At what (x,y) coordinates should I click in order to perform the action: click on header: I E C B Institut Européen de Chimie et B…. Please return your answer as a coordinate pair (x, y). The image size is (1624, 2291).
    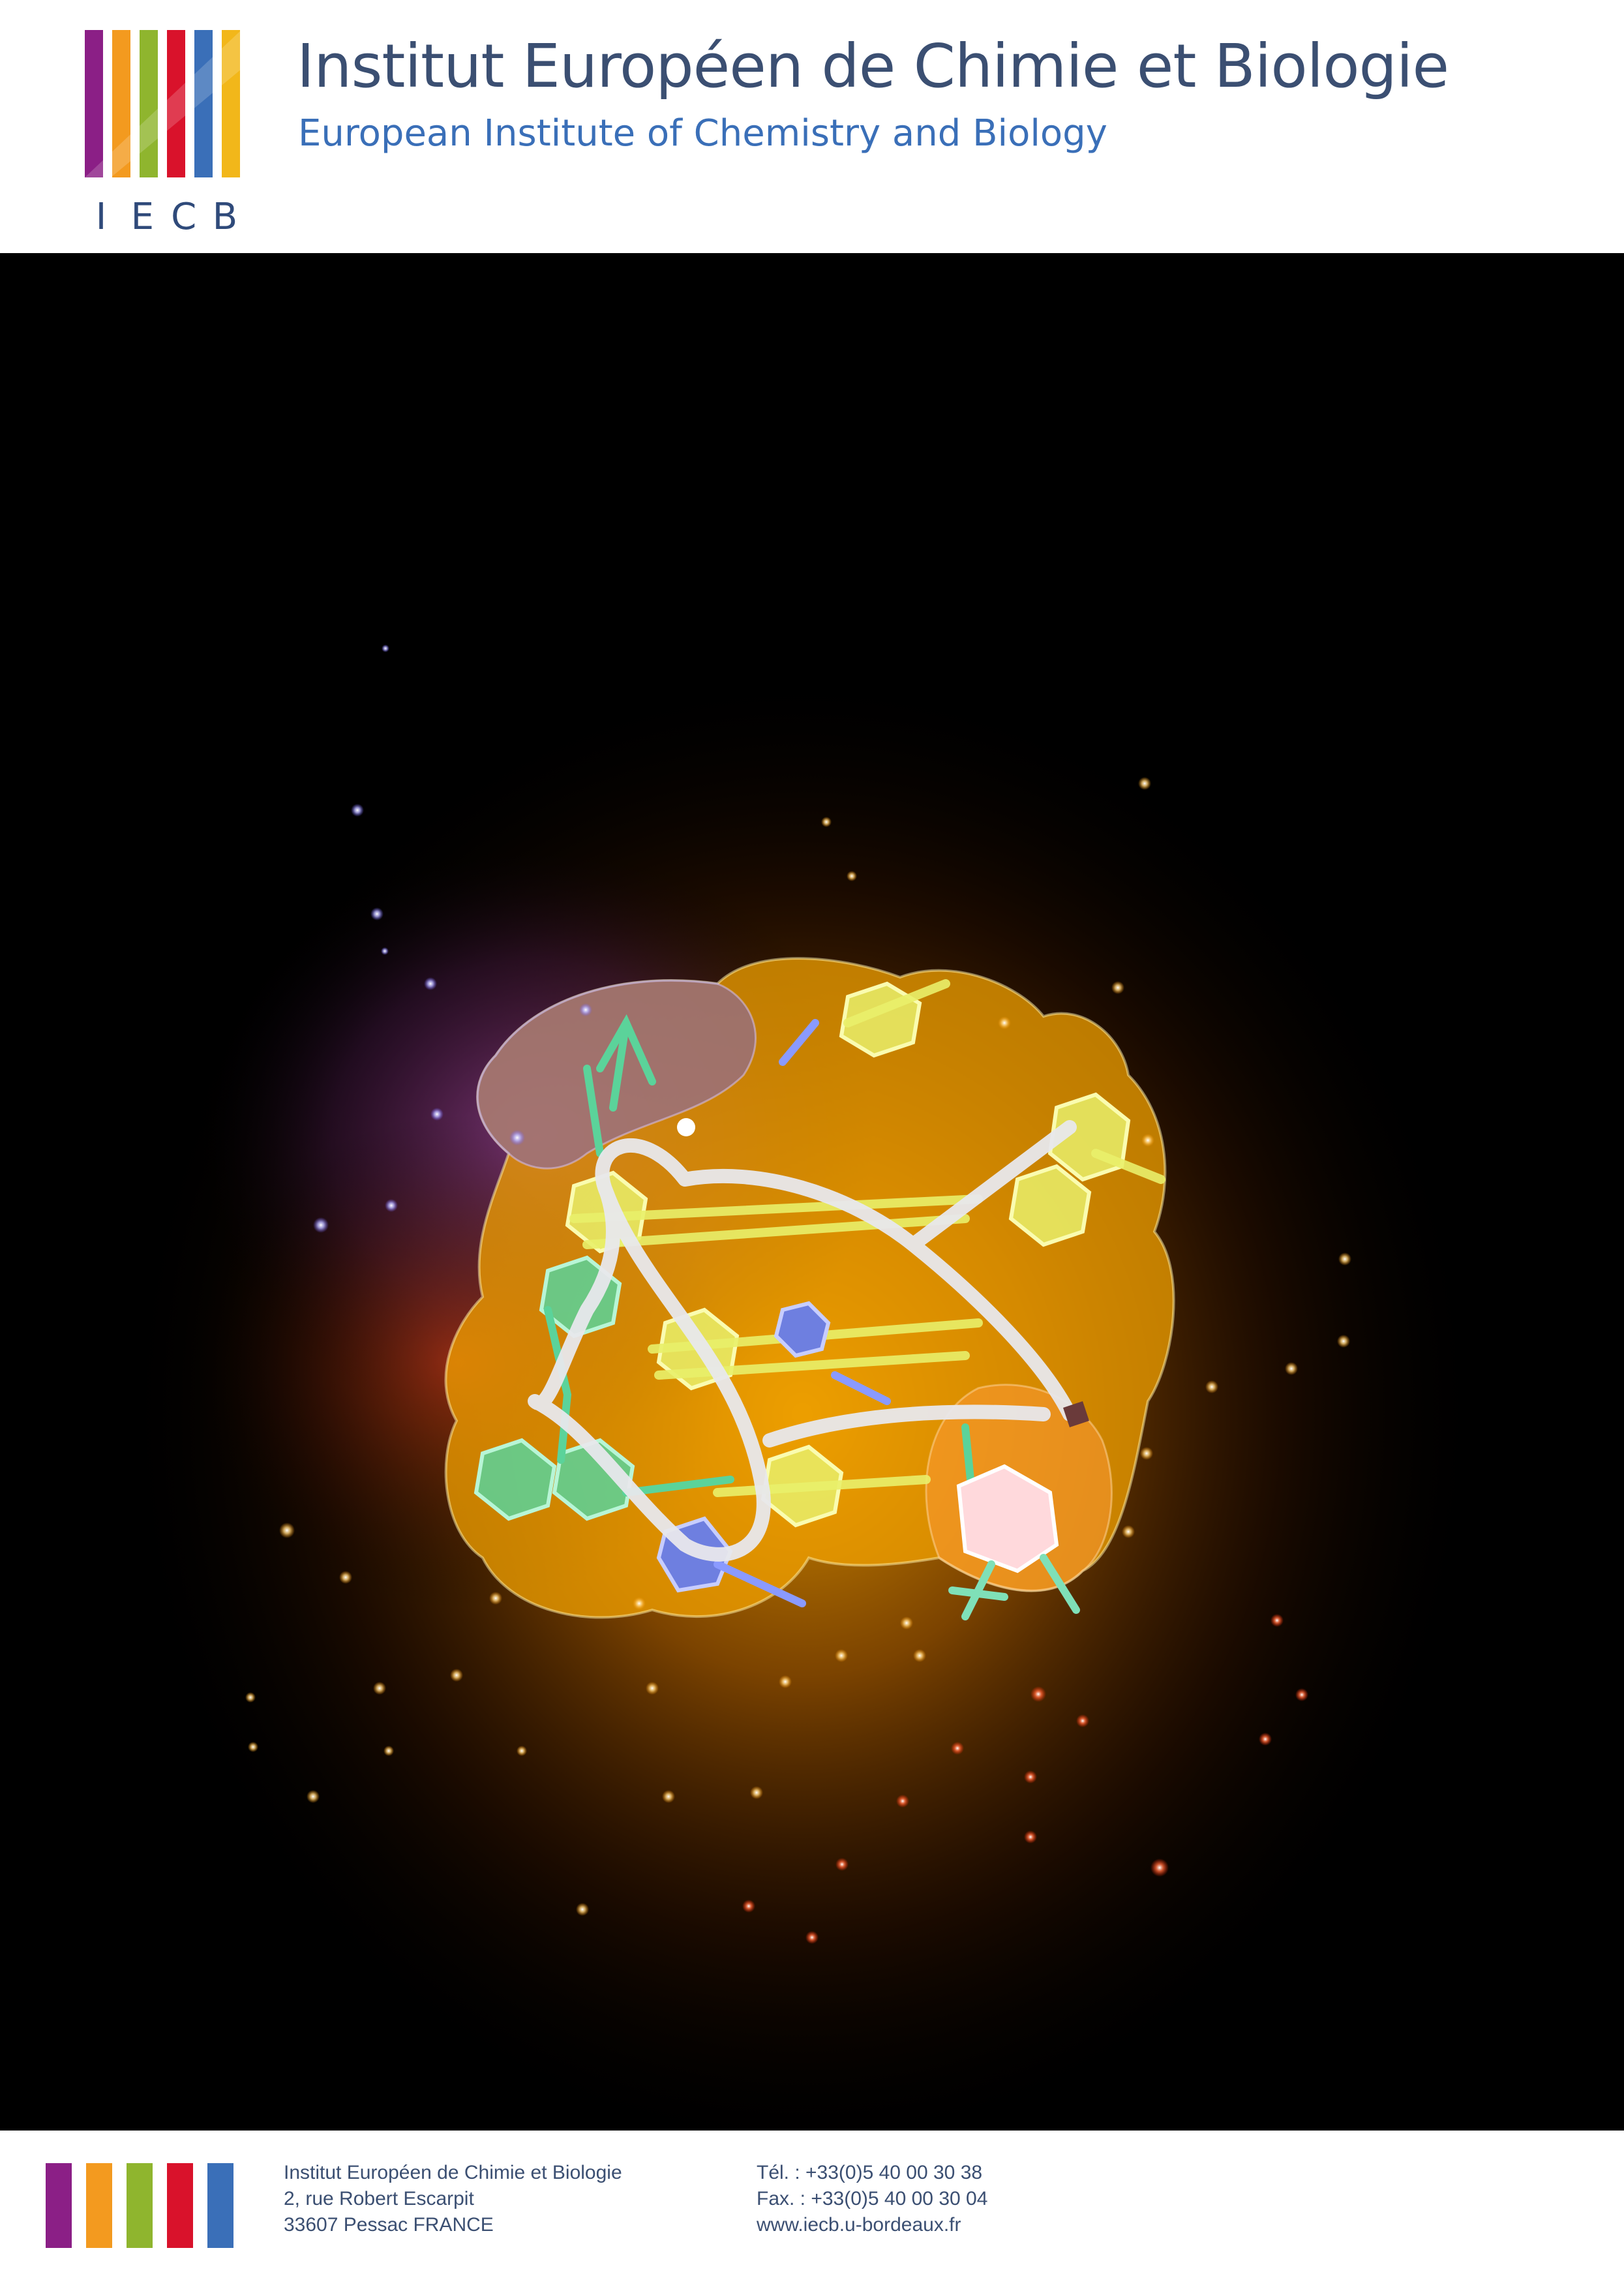
    Looking at the image, I should click on (812, 126).